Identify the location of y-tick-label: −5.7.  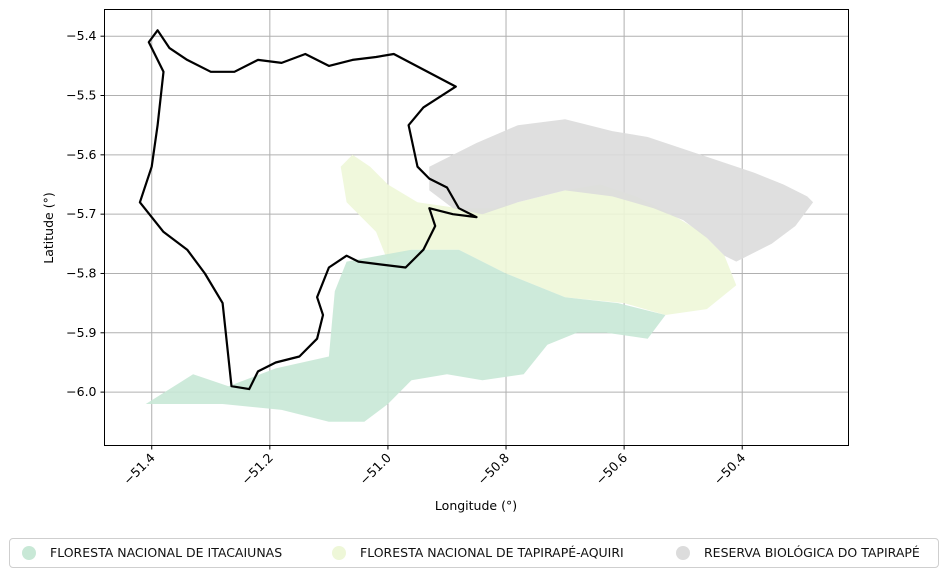
(81, 213).